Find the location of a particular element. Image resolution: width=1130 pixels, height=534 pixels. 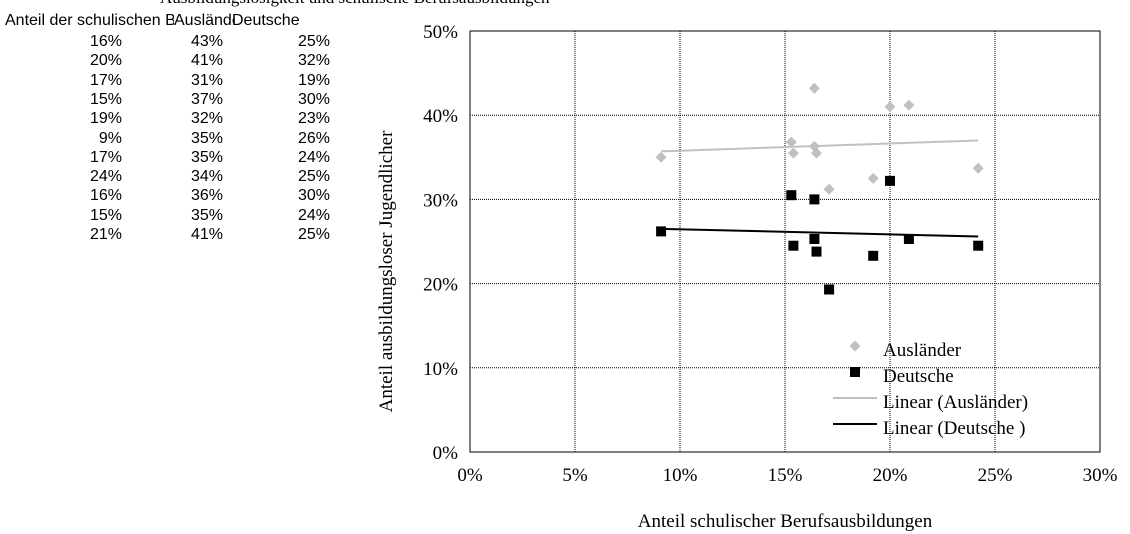

trendline-auslaender is located at coordinates (820, 146).